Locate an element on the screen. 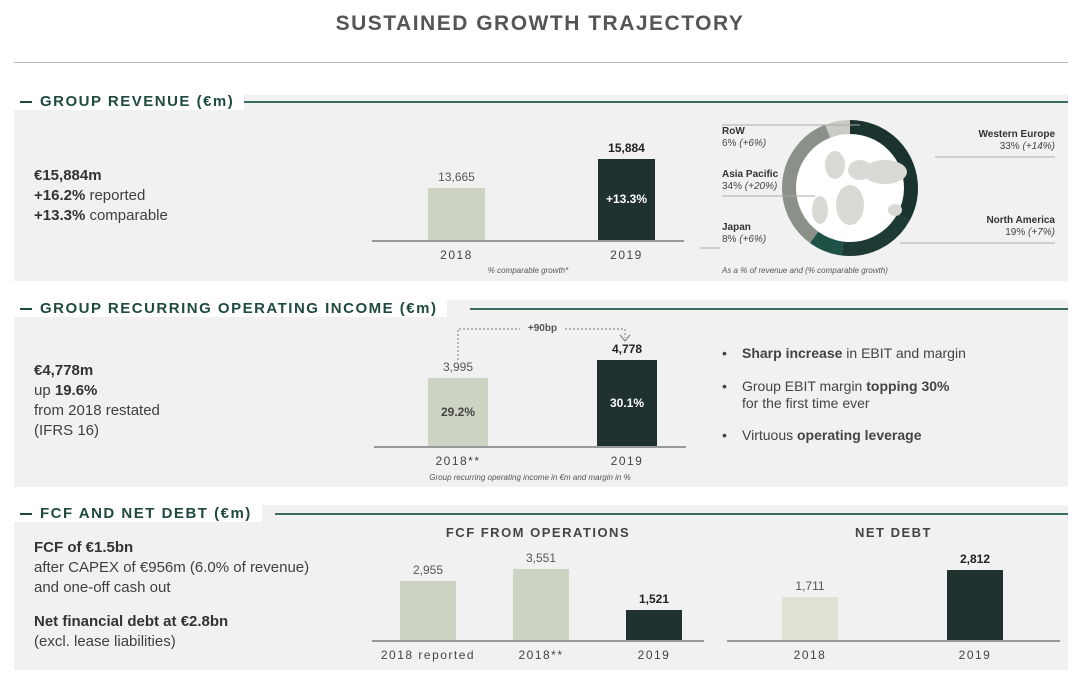 The height and width of the screenshot is (682, 1080). fcf-bar-chart: 2,955 2018 reported 3,551 2018** 1,521 2019 is located at coordinates (538, 601).